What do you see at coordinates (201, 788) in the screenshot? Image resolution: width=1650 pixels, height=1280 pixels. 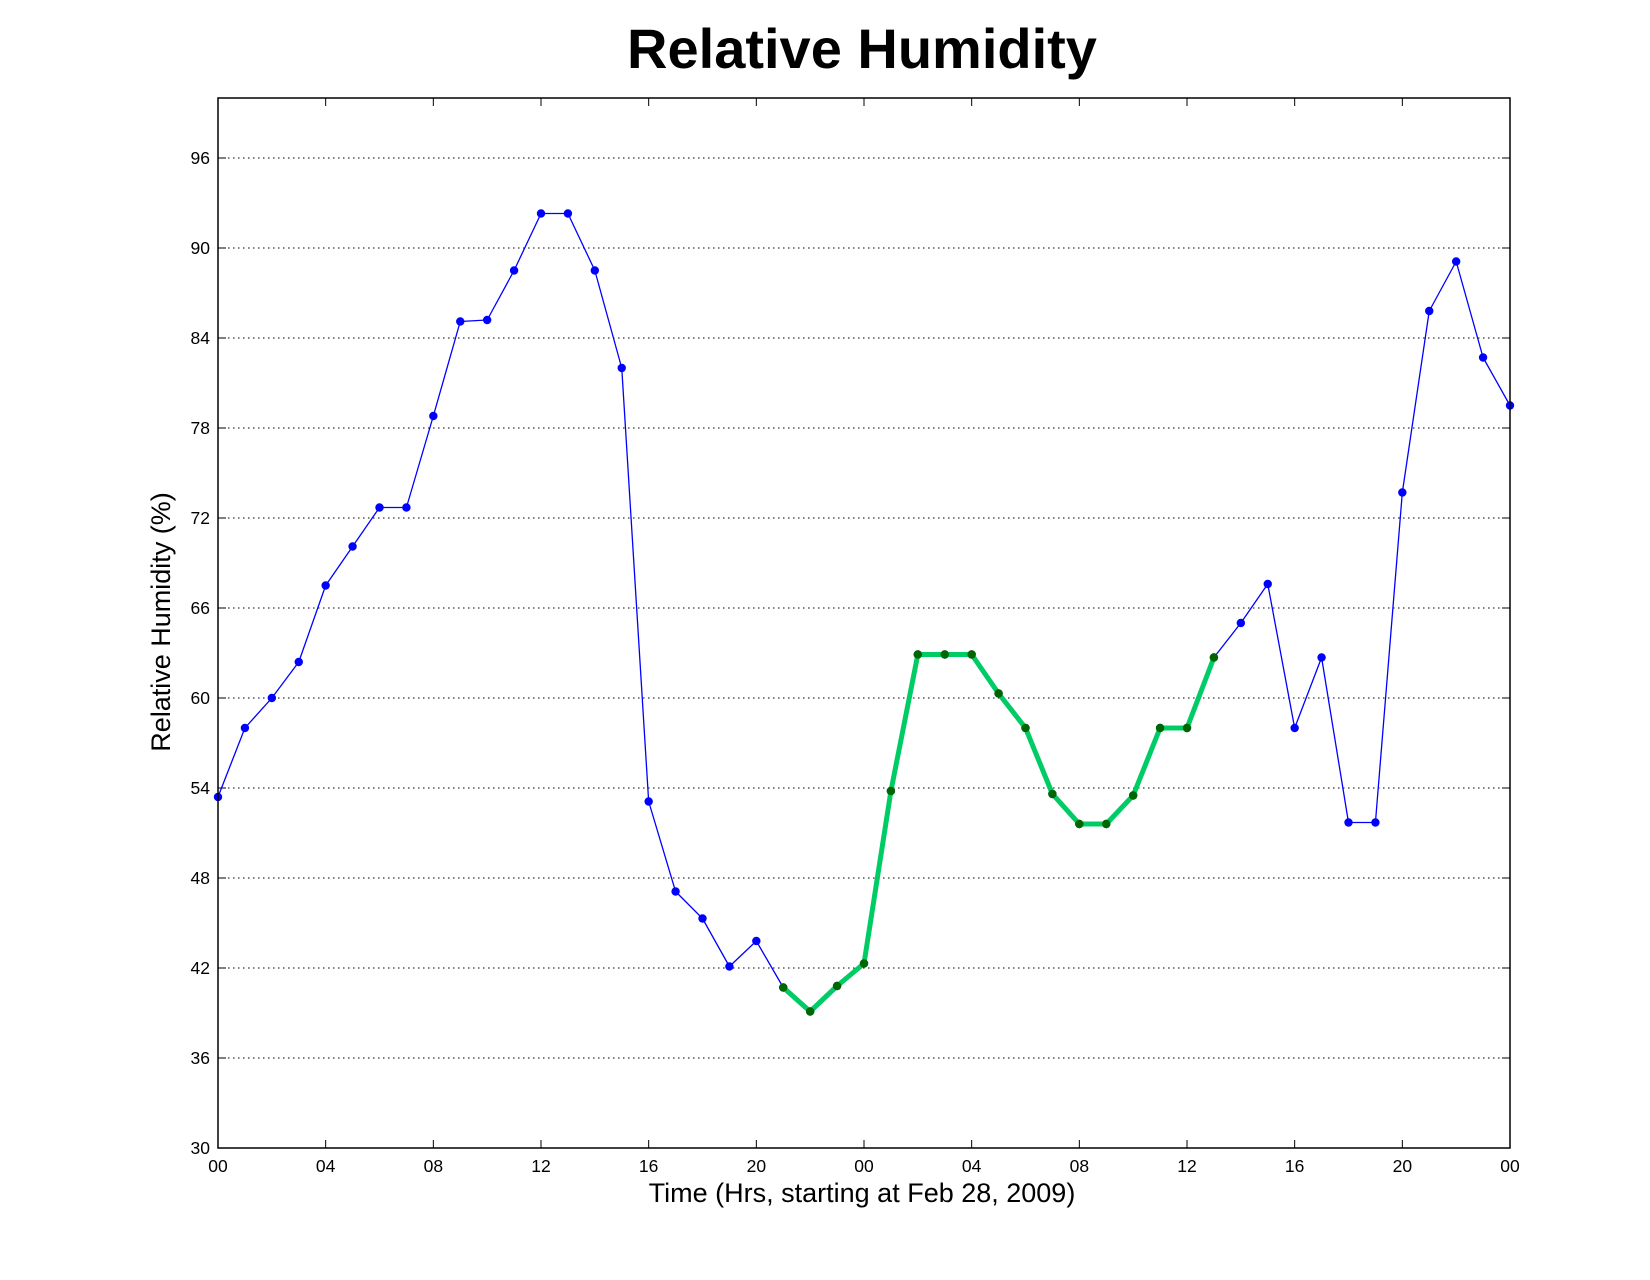 I see `y-tick-label: 54` at bounding box center [201, 788].